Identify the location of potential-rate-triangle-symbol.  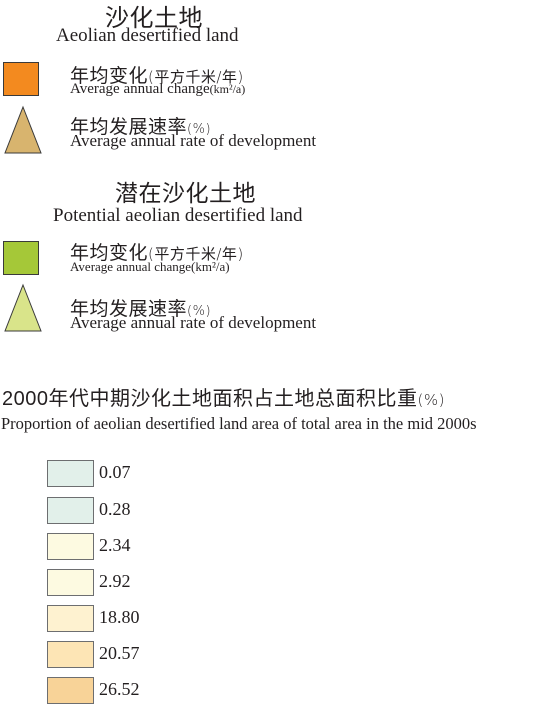
(23, 307).